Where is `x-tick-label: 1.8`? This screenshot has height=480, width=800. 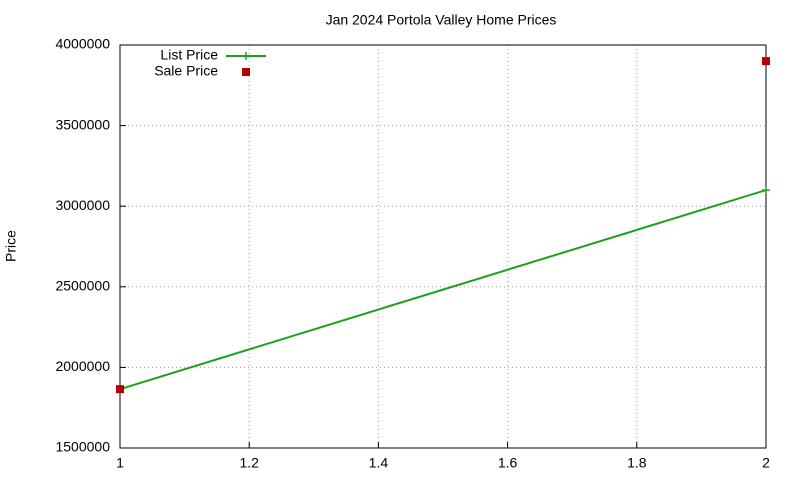 x-tick-label: 1.8 is located at coordinates (637, 463).